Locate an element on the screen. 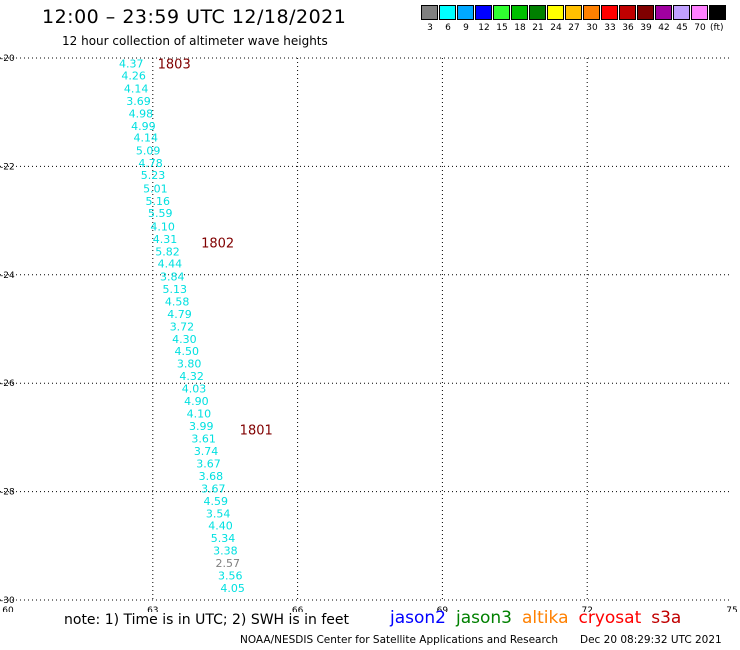  legend-label: 9 is located at coordinates (466, 28).